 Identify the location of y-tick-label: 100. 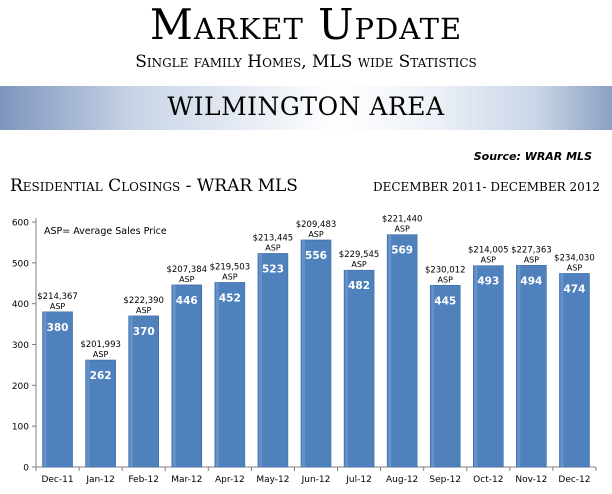
(20, 428).